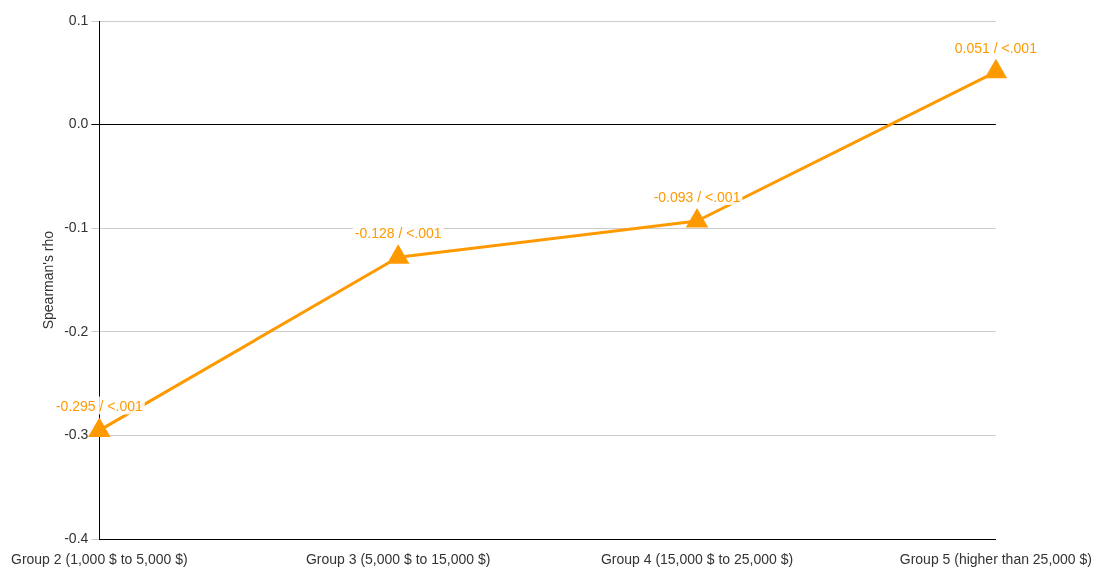 This screenshot has height=580, width=1103. Describe the element at coordinates (76, 538) in the screenshot. I see `y-tick-label: -0.4` at that location.